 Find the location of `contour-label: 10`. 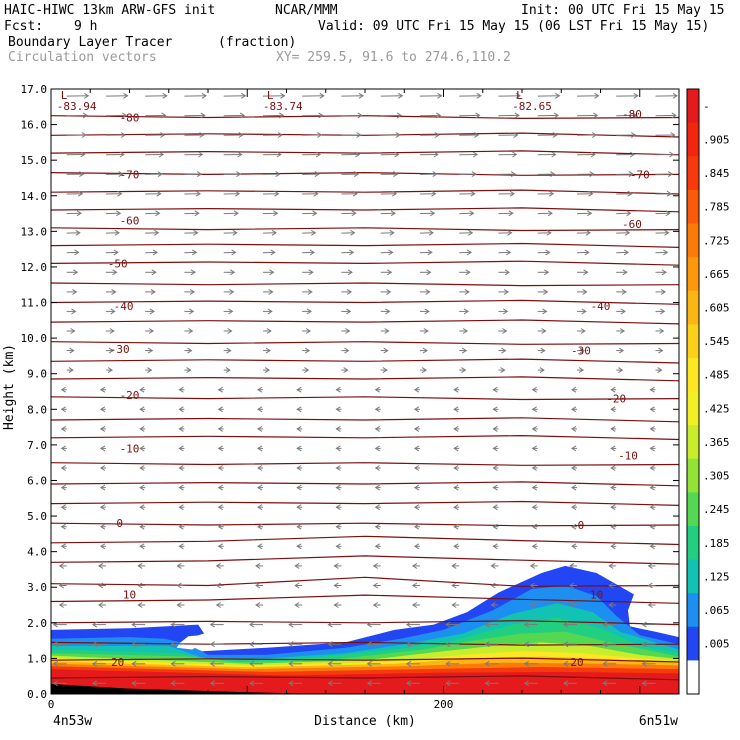

contour-label: 10 is located at coordinates (596, 594).